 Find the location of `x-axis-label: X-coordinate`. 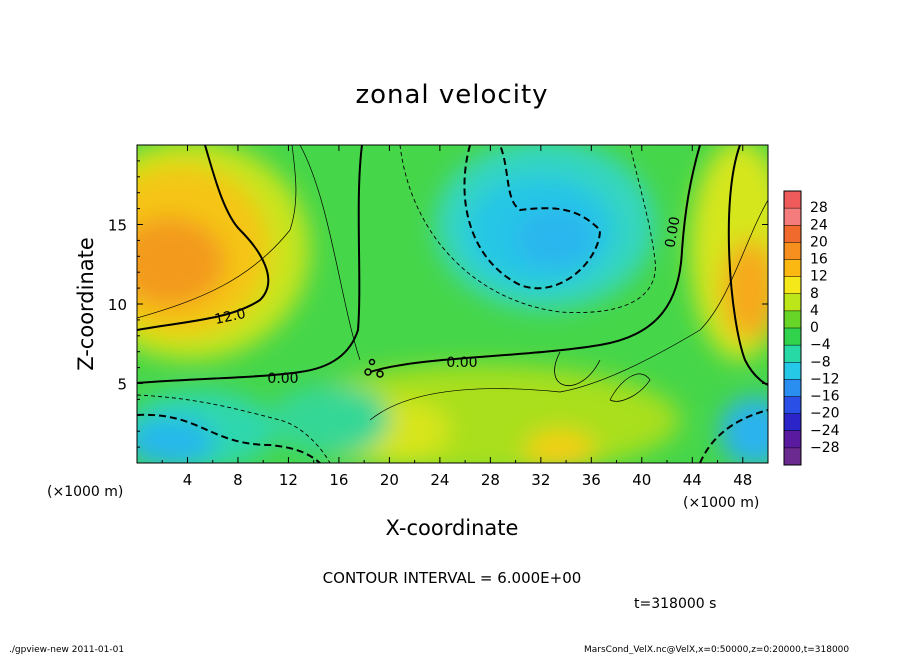

x-axis-label: X-coordinate is located at coordinates (452, 528).